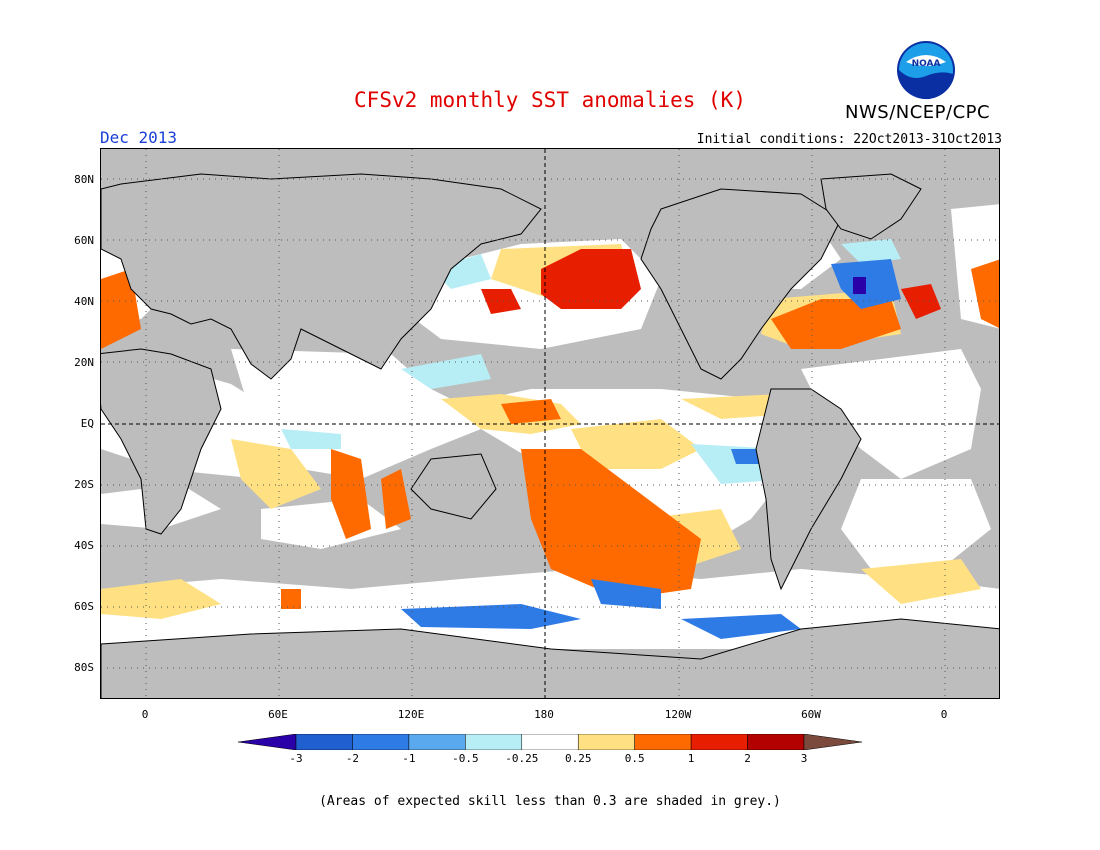  Describe the element at coordinates (84, 179) in the screenshot. I see `lat-label: 80N` at that location.